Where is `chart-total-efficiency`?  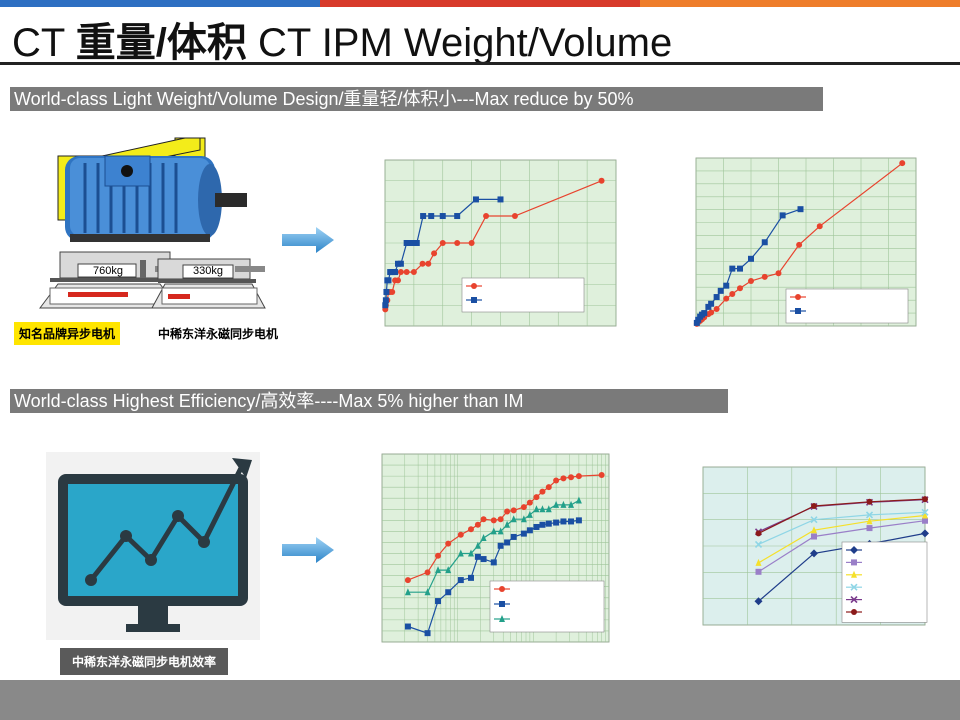
chart-total-efficiency is located at coordinates (815, 546).